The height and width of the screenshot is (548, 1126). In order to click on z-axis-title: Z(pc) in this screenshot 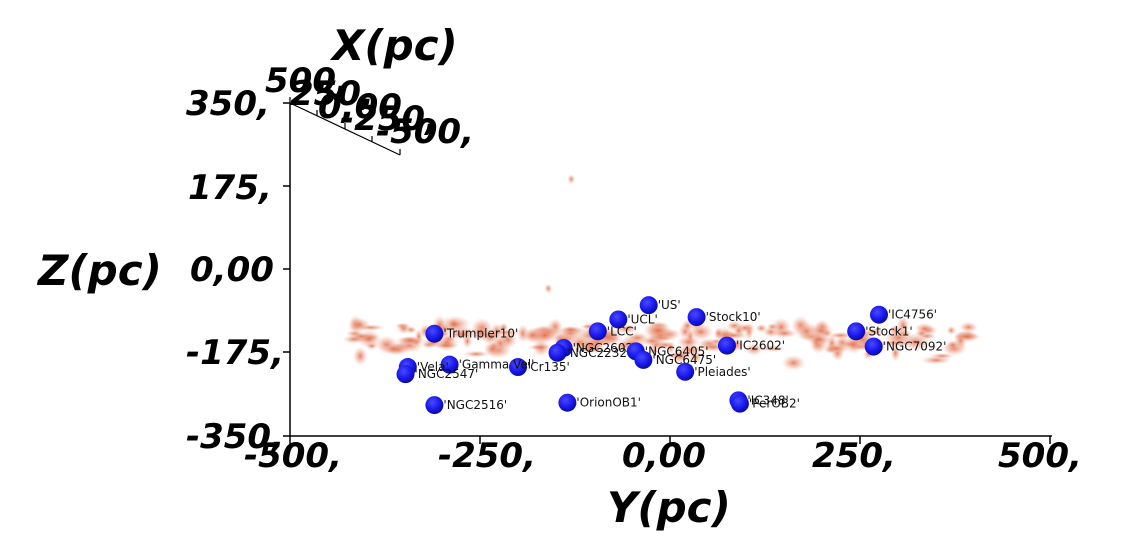, I will do `click(99, 270)`.